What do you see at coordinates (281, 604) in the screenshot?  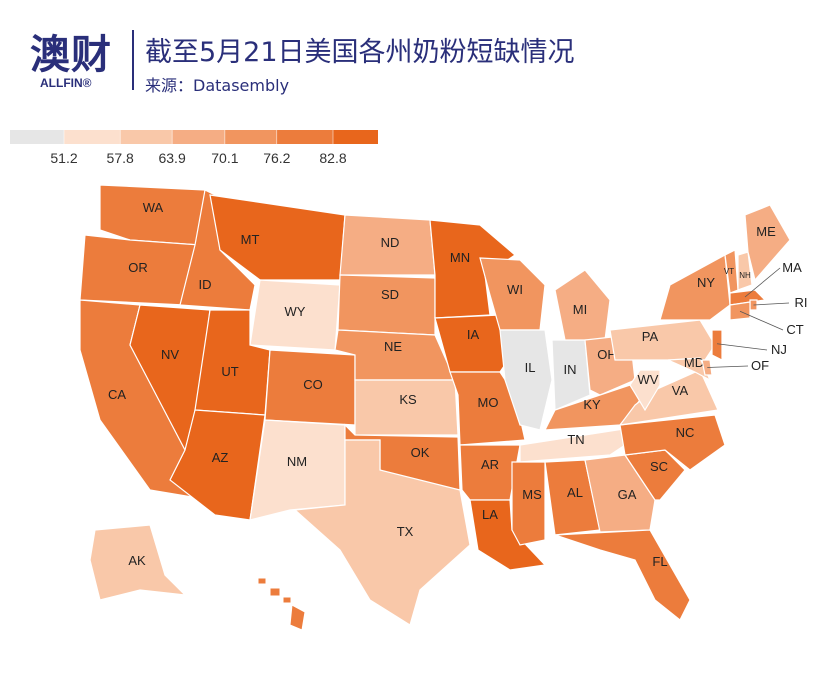 I see `hawaii` at bounding box center [281, 604].